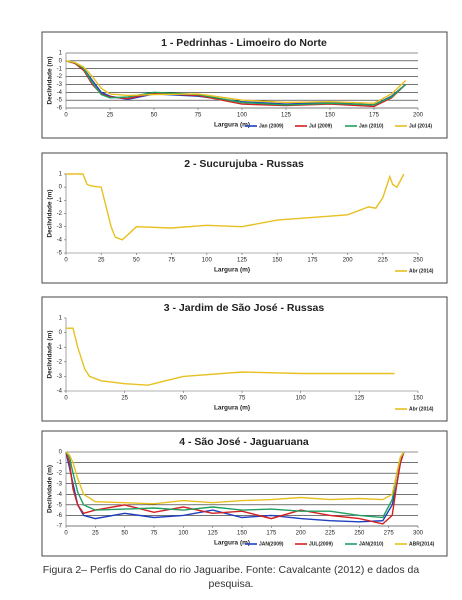 This screenshot has height=600, width=462. Describe the element at coordinates (244, 43) in the screenshot. I see `chart-title: 1 - Pedrinhas - Limoeiro do Norte` at that location.